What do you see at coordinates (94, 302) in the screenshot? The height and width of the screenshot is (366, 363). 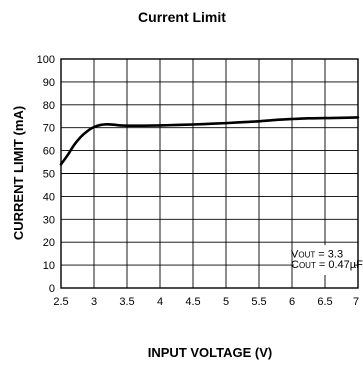 I see `x-tick-label: 3` at bounding box center [94, 302].